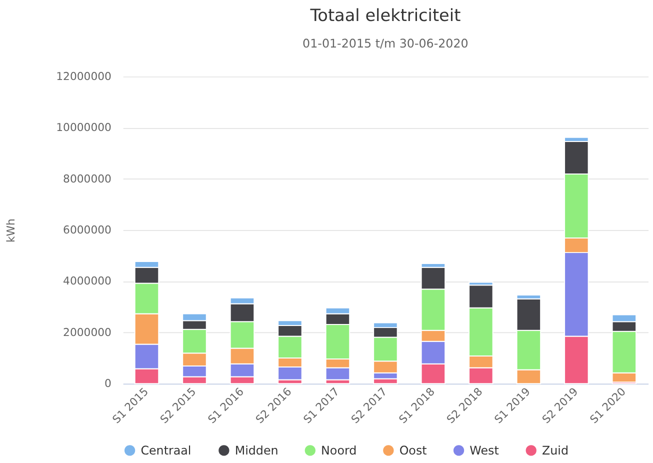 The width and height of the screenshot is (653, 463). What do you see at coordinates (256, 450) in the screenshot?
I see `legend-label: Midden` at bounding box center [256, 450].